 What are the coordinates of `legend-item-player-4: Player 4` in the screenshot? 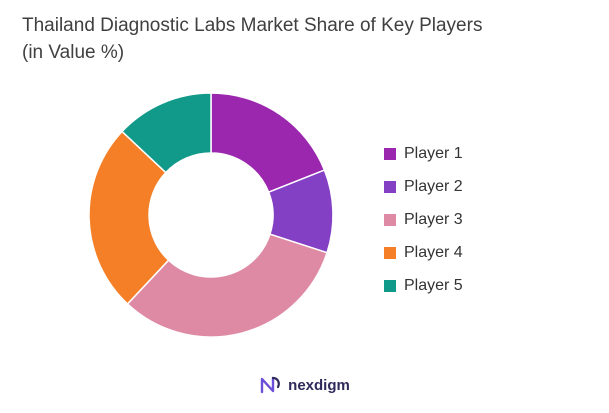 It's located at (423, 252).